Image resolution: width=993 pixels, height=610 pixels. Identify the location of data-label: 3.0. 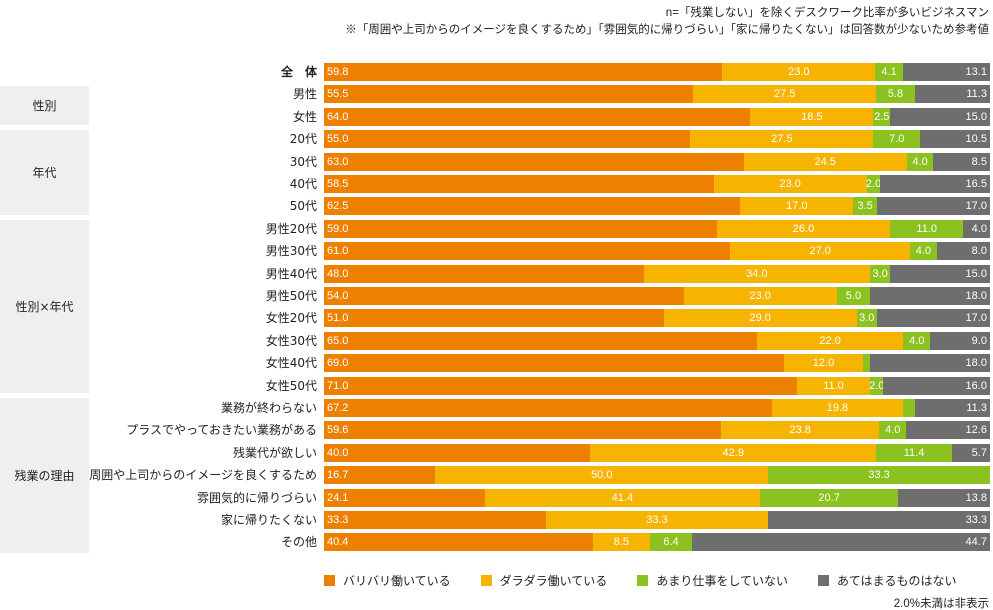
(867, 318).